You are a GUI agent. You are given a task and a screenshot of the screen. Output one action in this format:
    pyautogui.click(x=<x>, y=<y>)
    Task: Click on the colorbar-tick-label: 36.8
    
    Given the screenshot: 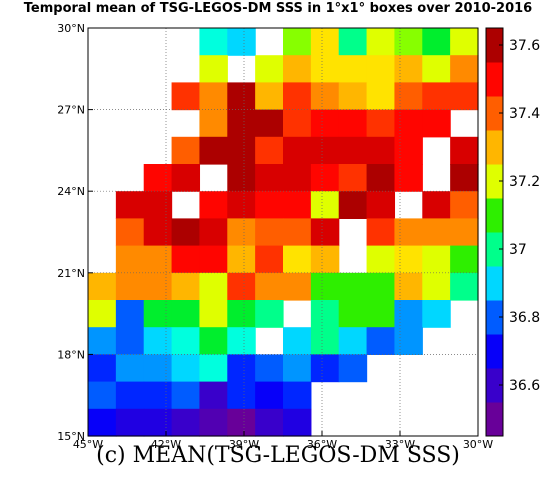 What is the action you would take?
    pyautogui.click(x=524, y=318)
    